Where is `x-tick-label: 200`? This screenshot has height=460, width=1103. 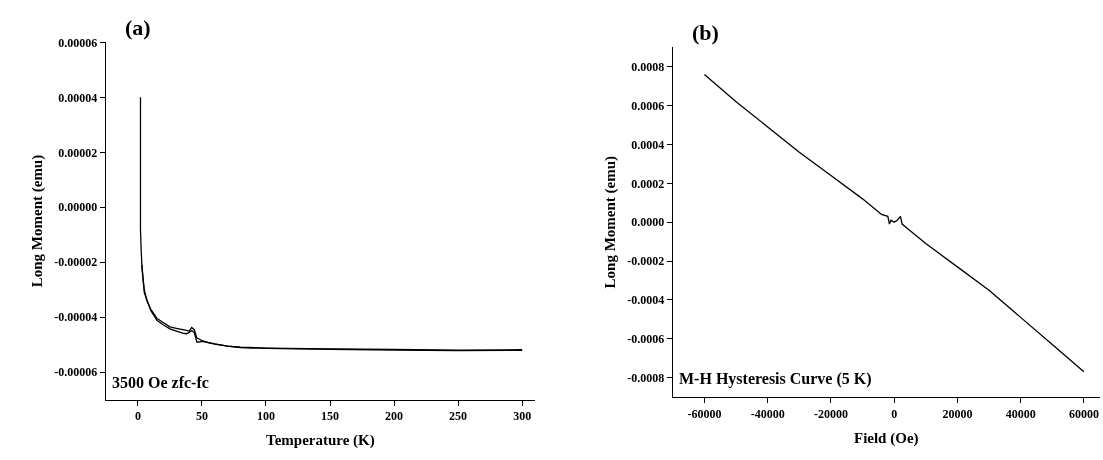
x-tick-label: 200 is located at coordinates (394, 416).